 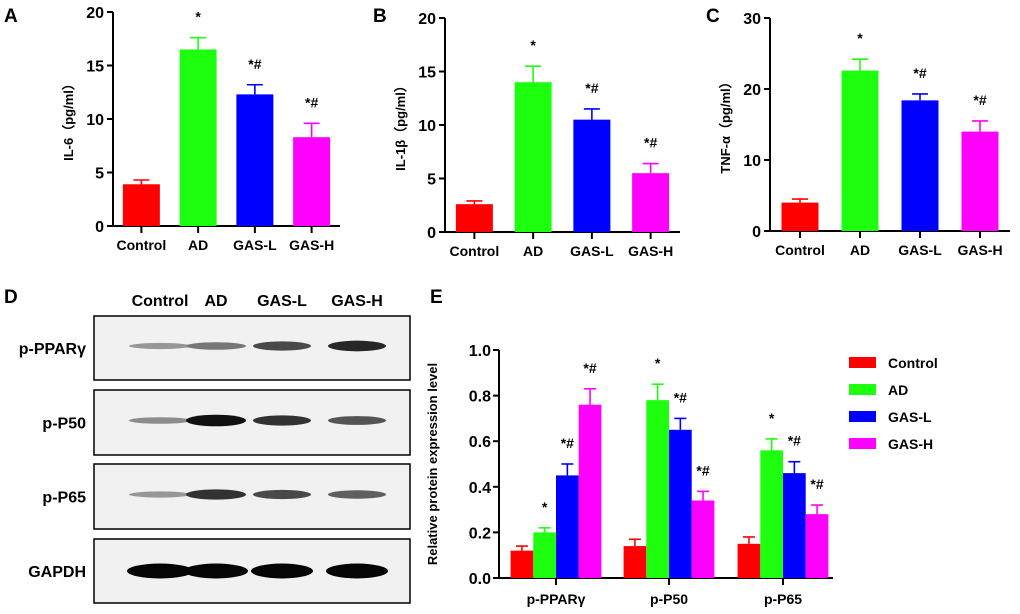 I want to click on lane-label: GAS-L, so click(x=282, y=301).